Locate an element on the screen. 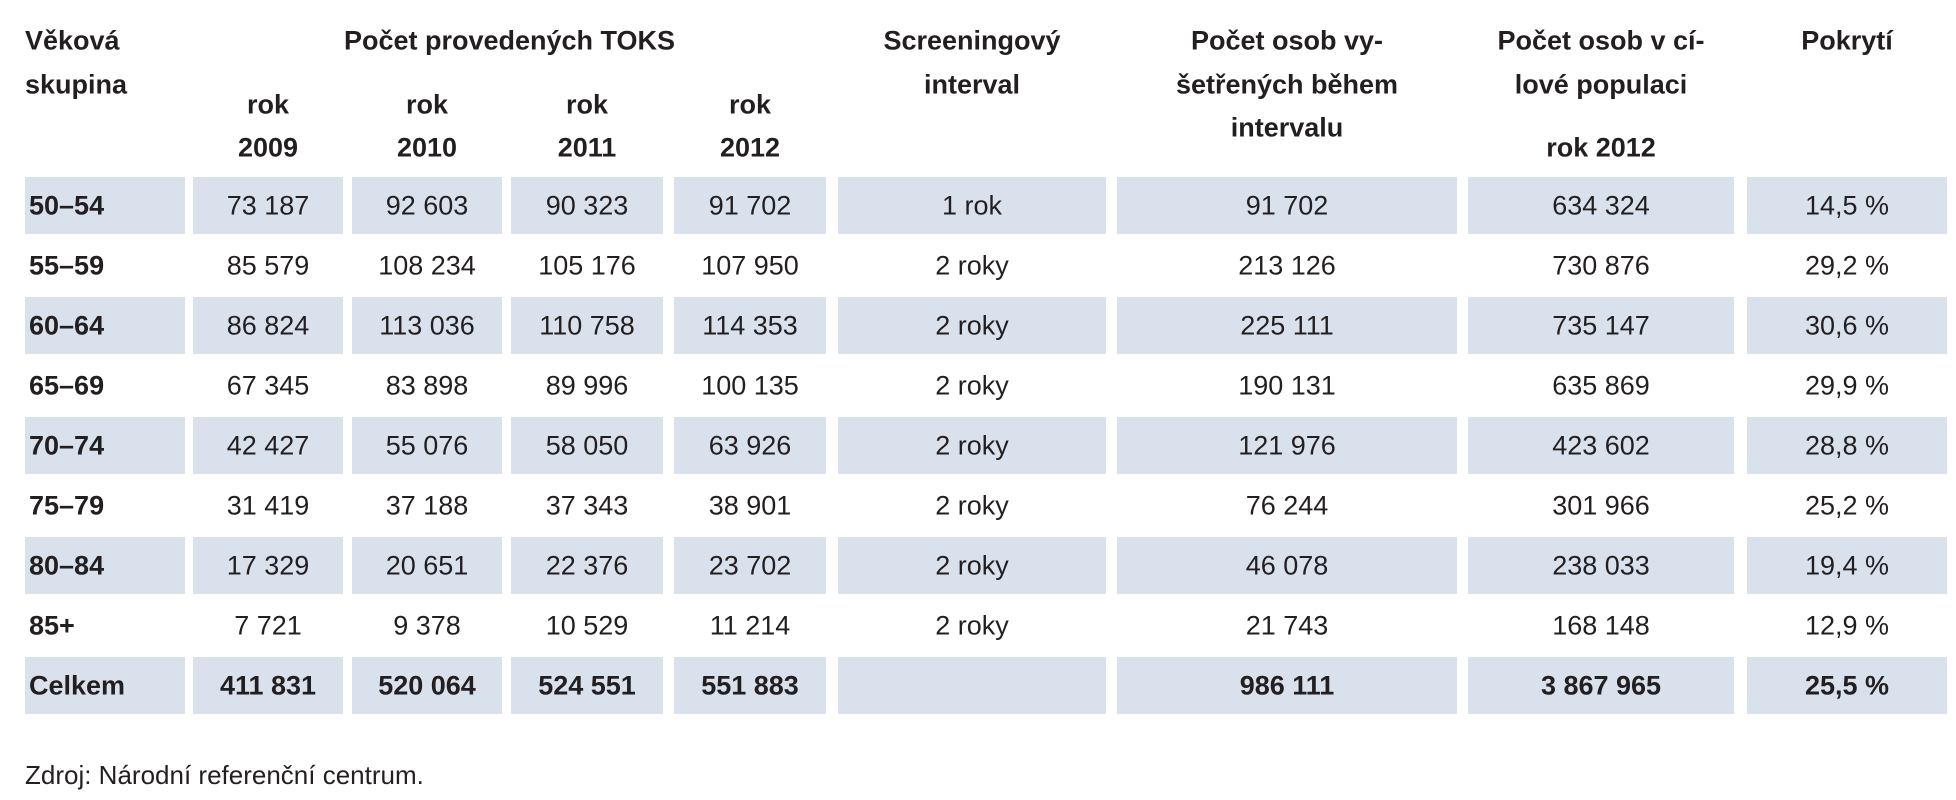 The width and height of the screenshot is (1956, 800). cell-value: 22 376 is located at coordinates (587, 565).